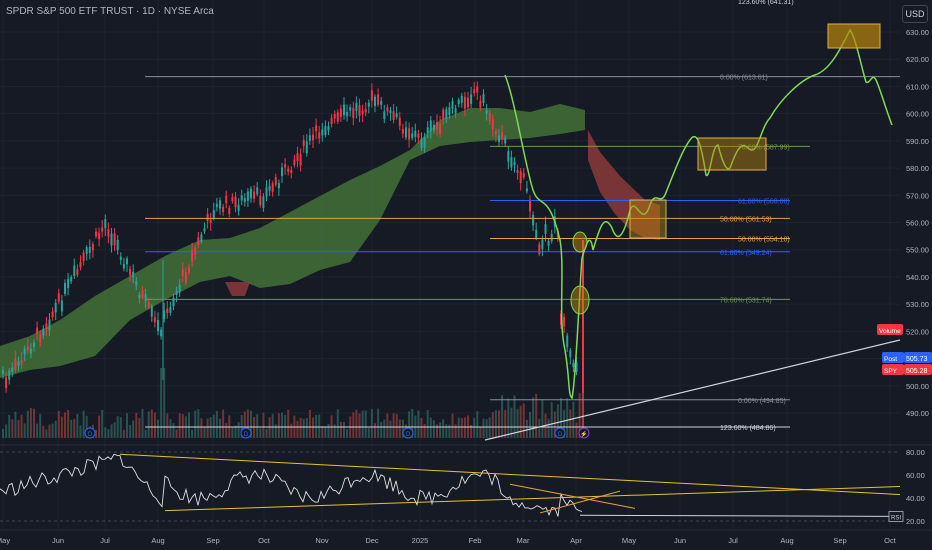 This screenshot has width=932, height=550. Describe the element at coordinates (917, 331) in the screenshot. I see `price-tick-label: 520.00` at that location.